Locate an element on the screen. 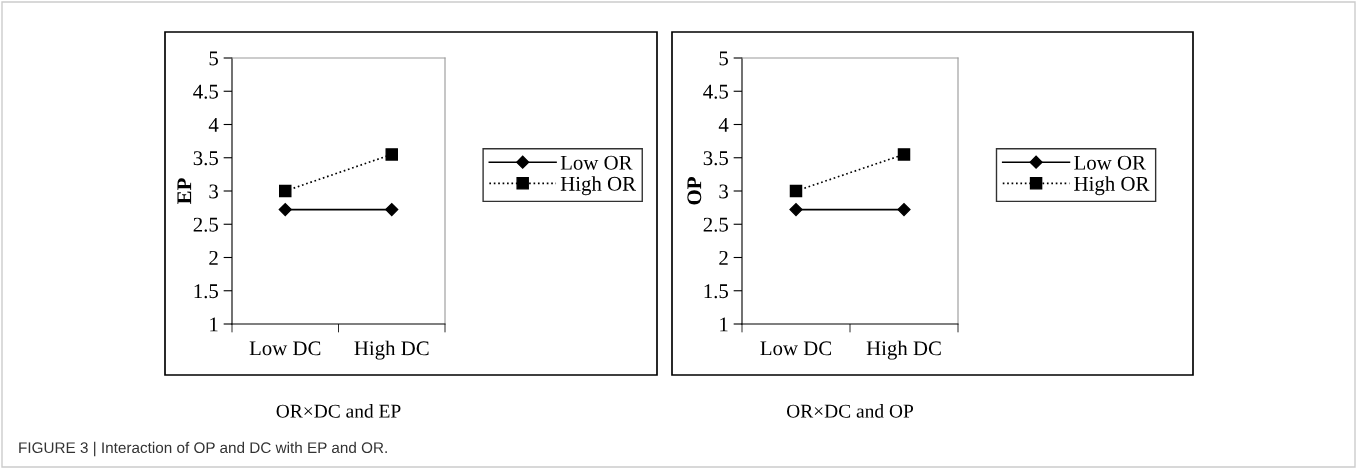  x-axis-title: OR×DC and EP is located at coordinates (338, 411).